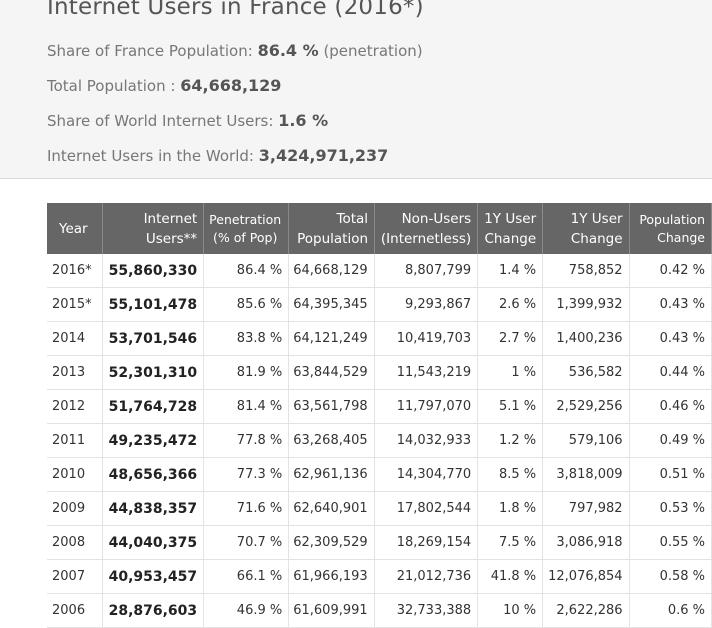 Image resolution: width=712 pixels, height=628 pixels. Describe the element at coordinates (510, 304) in the screenshot. I see `cell-1y-user-change-pct: 2.6 %` at that location.